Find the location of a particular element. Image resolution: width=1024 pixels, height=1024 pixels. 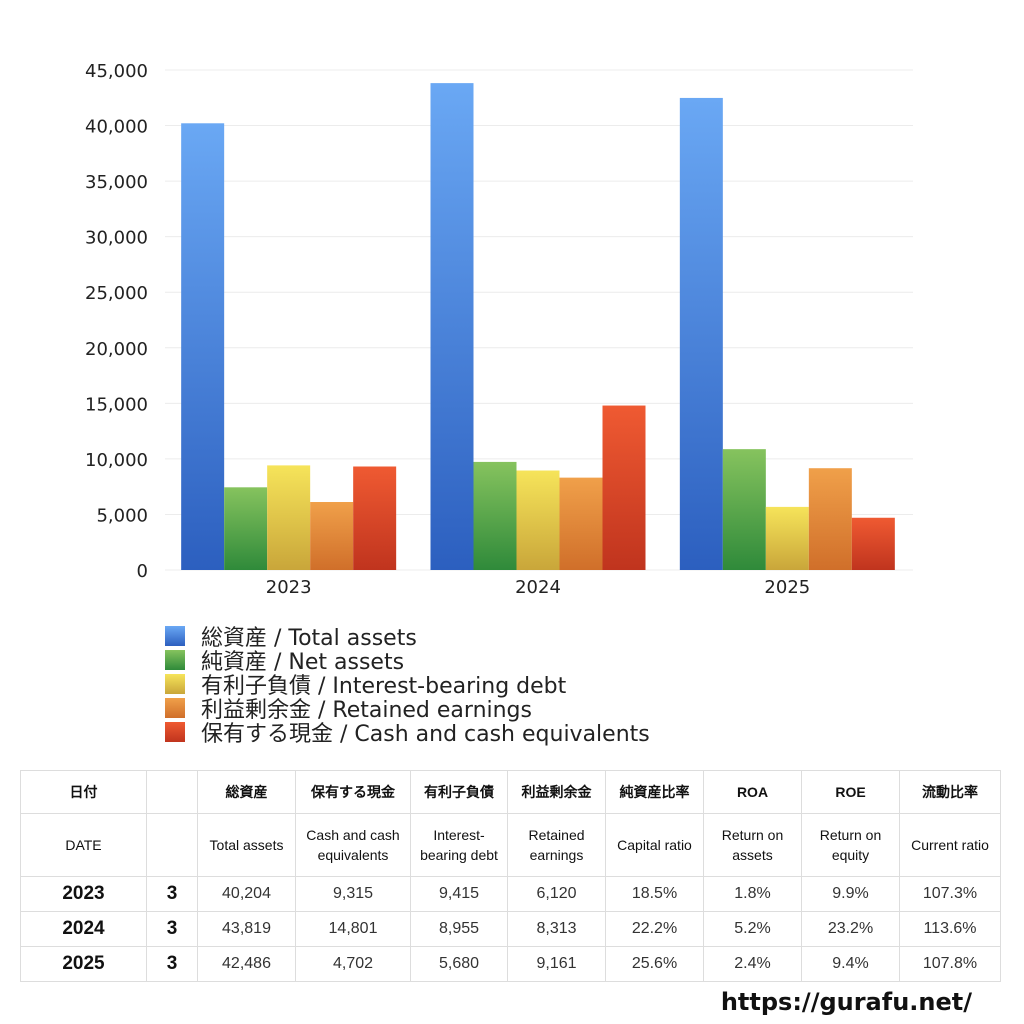

y-tick-label: 20,000 is located at coordinates (116, 349).